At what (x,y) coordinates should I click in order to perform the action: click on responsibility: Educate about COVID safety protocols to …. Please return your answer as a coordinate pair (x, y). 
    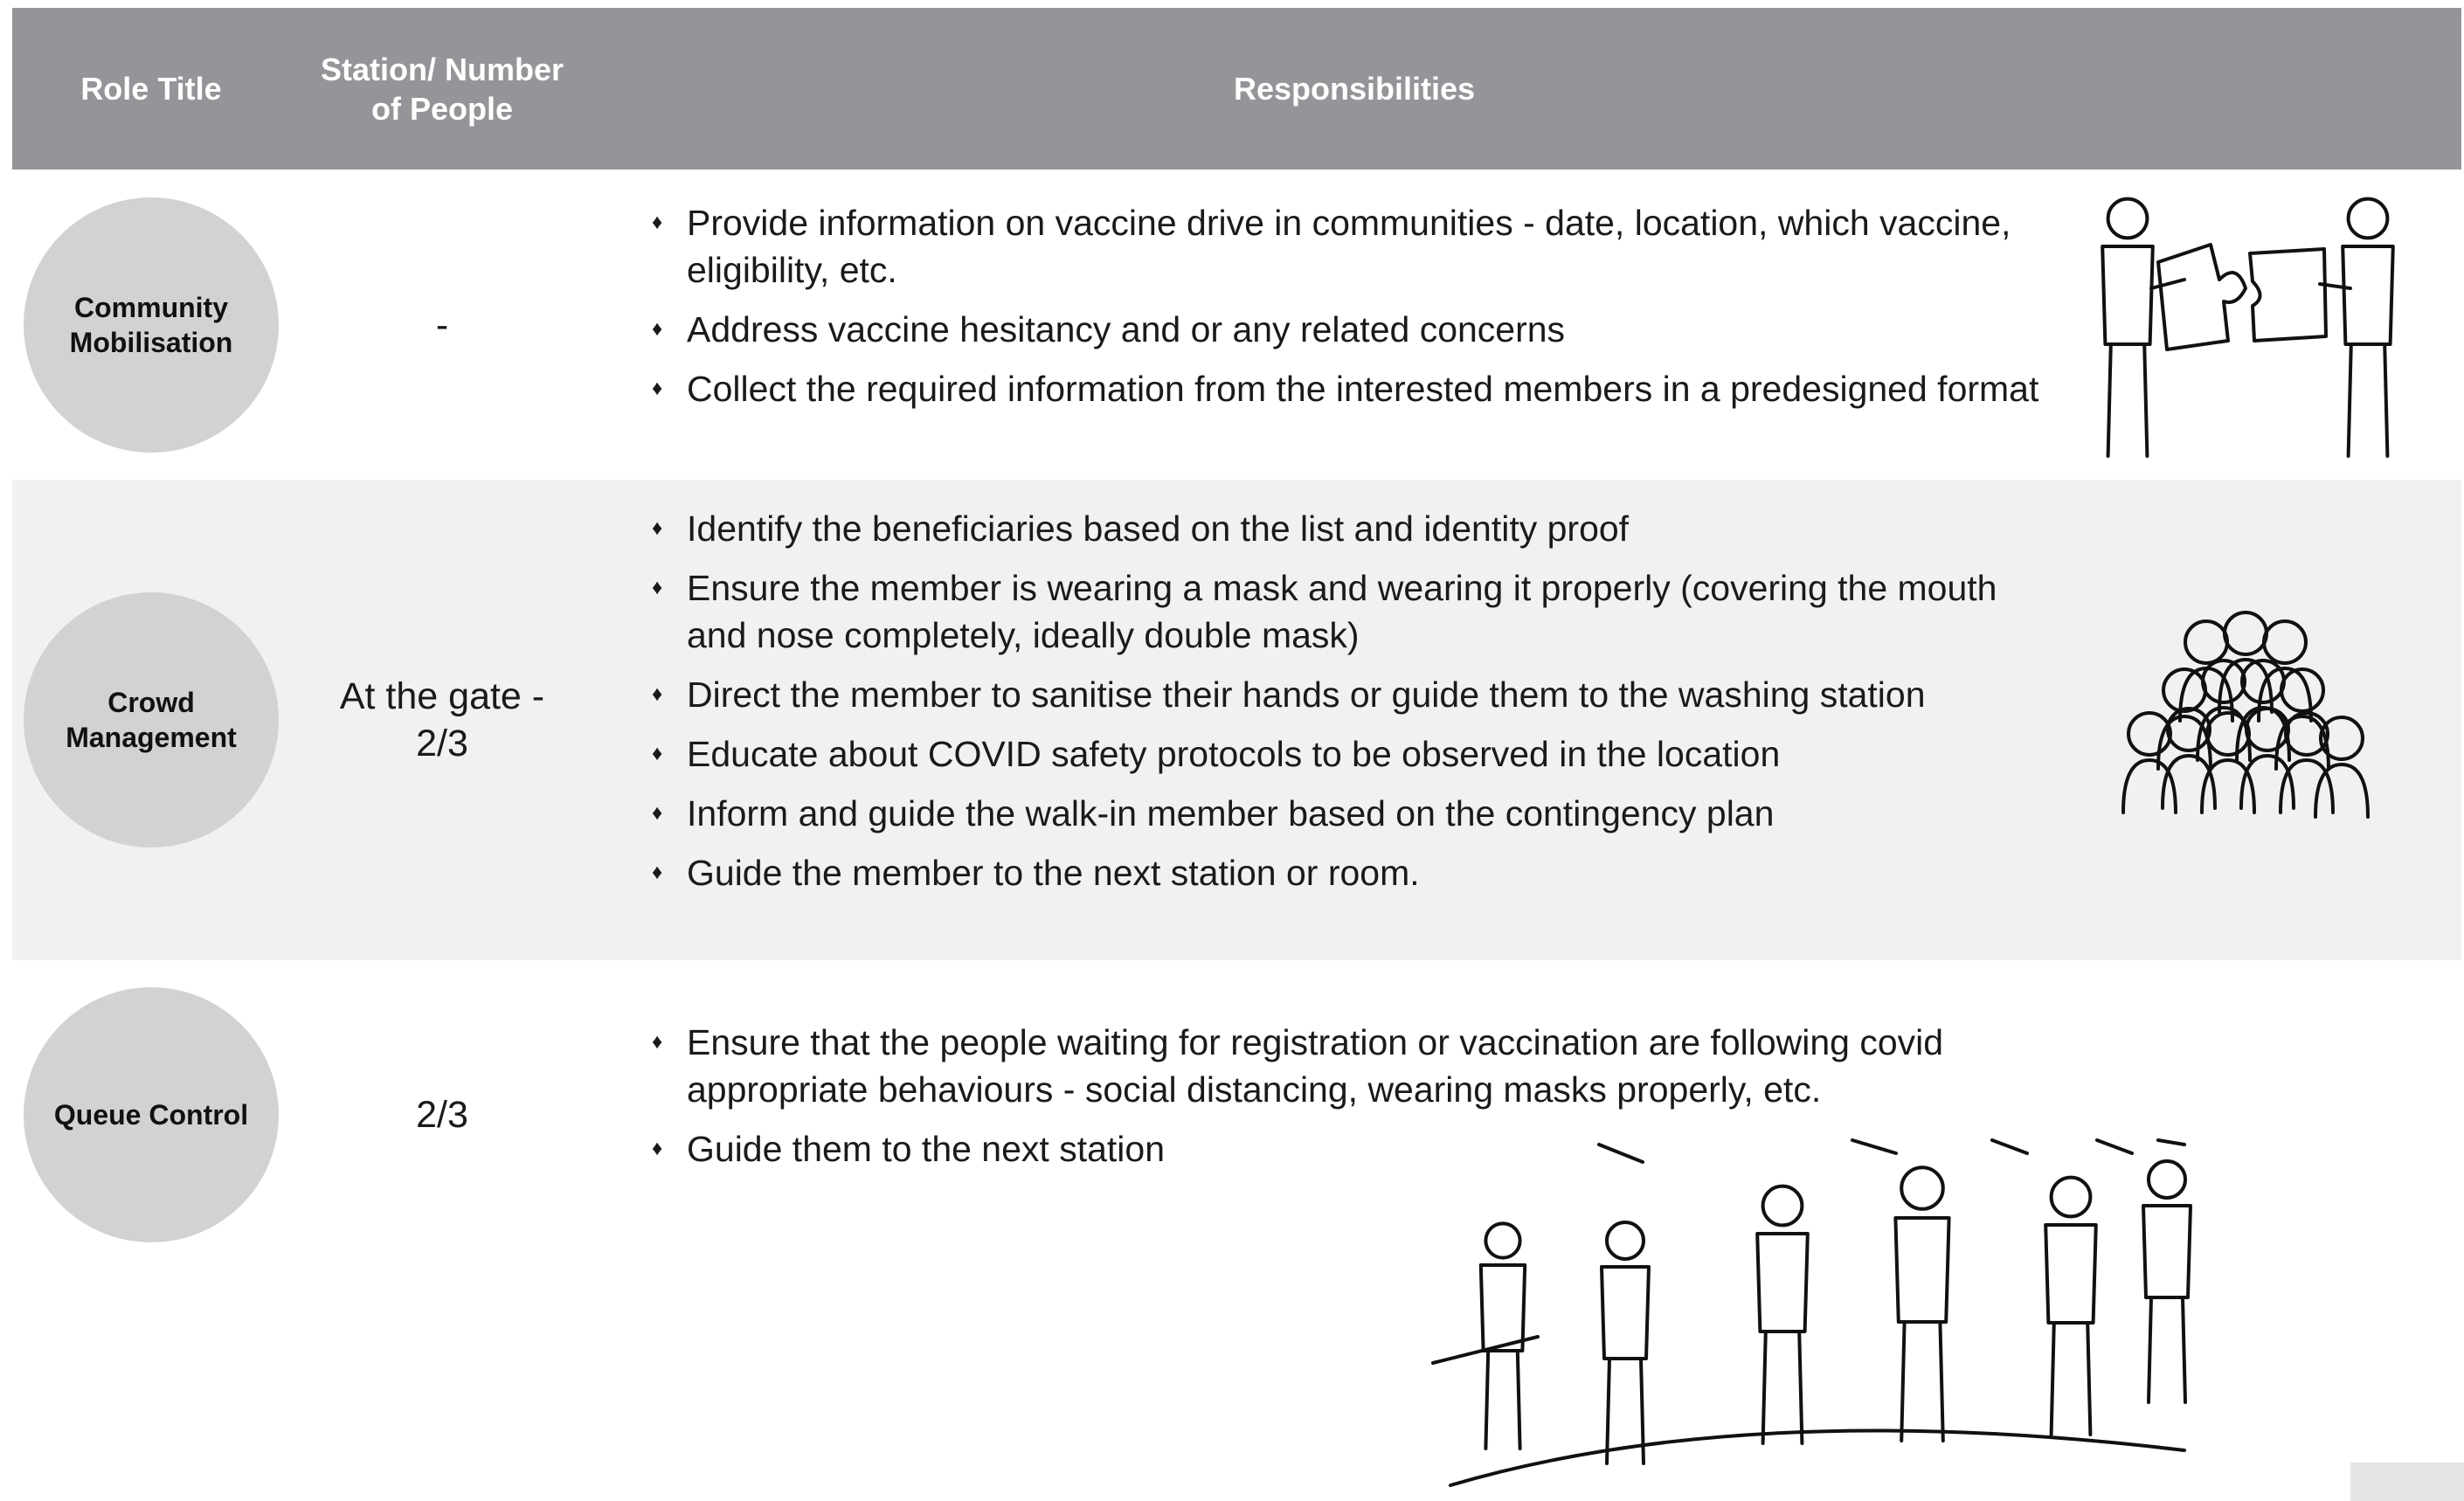
    Looking at the image, I should click on (1351, 754).